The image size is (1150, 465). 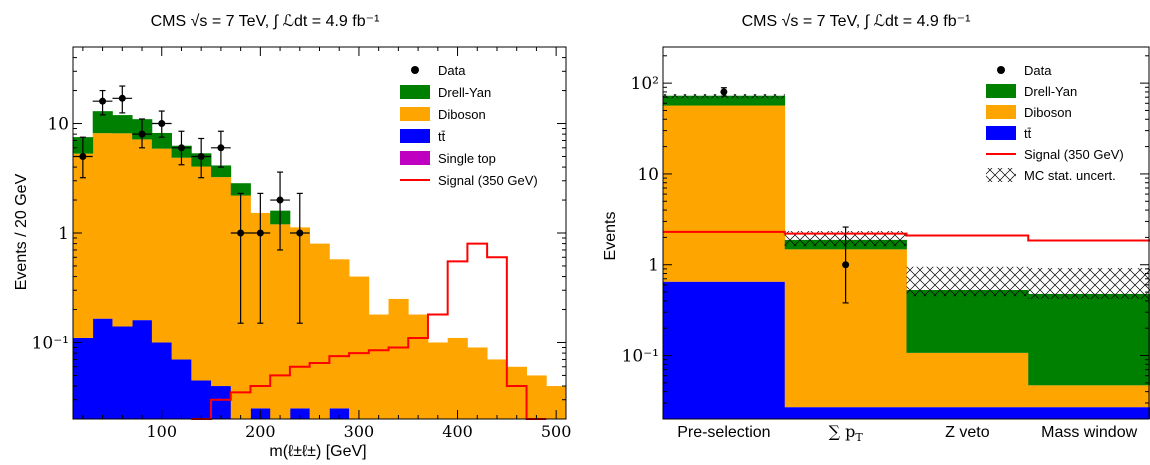 I want to click on left-x-axis-label: m(ℓ±ℓ±) [GeV], so click(x=317, y=451).